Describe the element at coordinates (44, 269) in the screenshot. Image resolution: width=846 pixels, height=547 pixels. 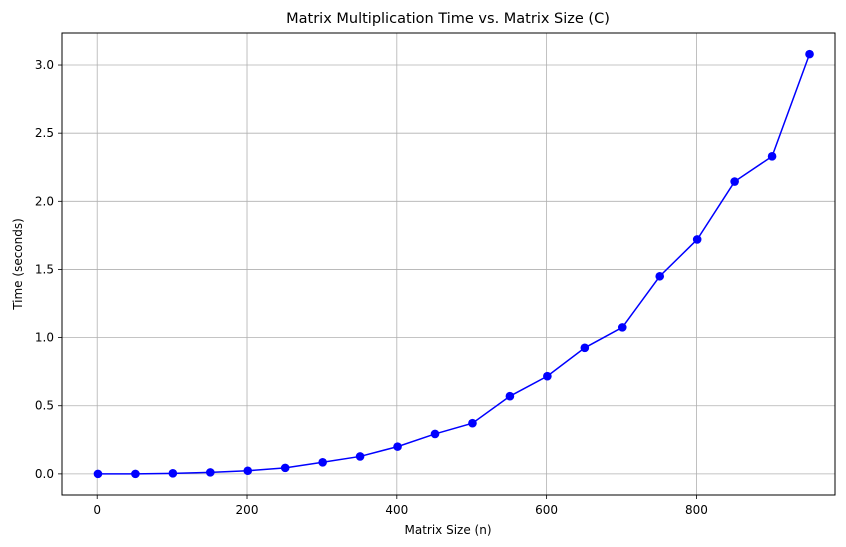
I see `y-tick-label: 1.5` at that location.